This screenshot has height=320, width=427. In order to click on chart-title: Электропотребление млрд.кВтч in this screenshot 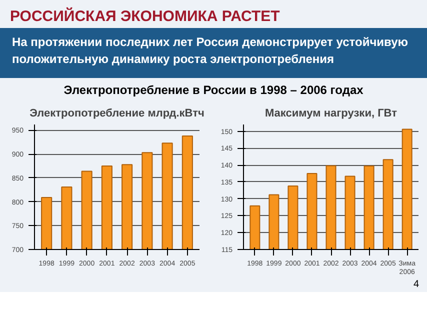, I will do `click(117, 114)`.